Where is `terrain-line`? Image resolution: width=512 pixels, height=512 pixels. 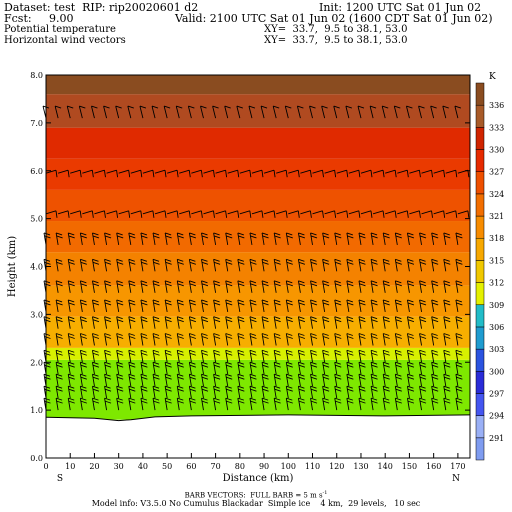 terrain-line is located at coordinates (258, 418).